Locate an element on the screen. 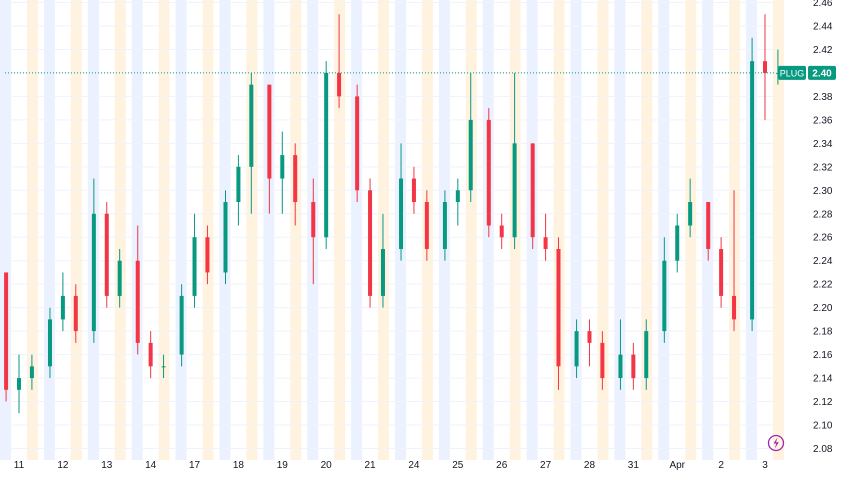 Image resolution: width=852 pixels, height=490 pixels. x-tick-label: 19 is located at coordinates (283, 465).